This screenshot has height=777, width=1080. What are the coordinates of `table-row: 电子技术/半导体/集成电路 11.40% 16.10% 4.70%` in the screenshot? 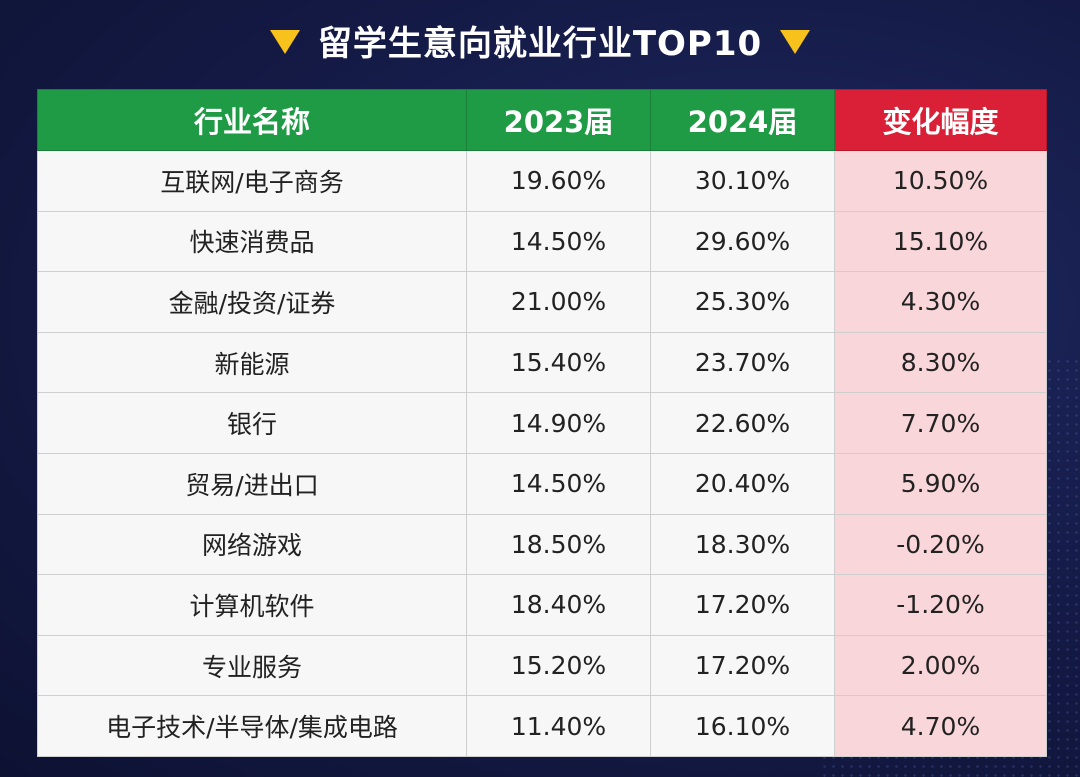 It's located at (542, 726).